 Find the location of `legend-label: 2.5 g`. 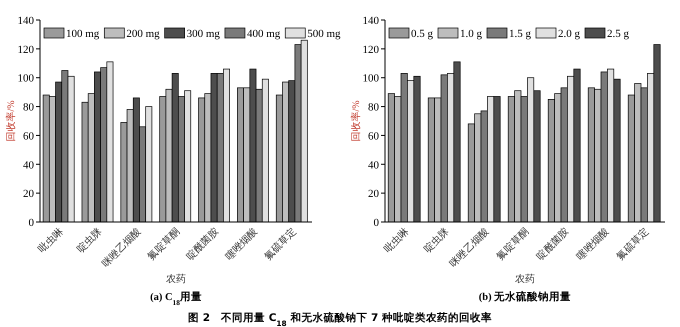

legend-label: 2.5 g is located at coordinates (618, 34).